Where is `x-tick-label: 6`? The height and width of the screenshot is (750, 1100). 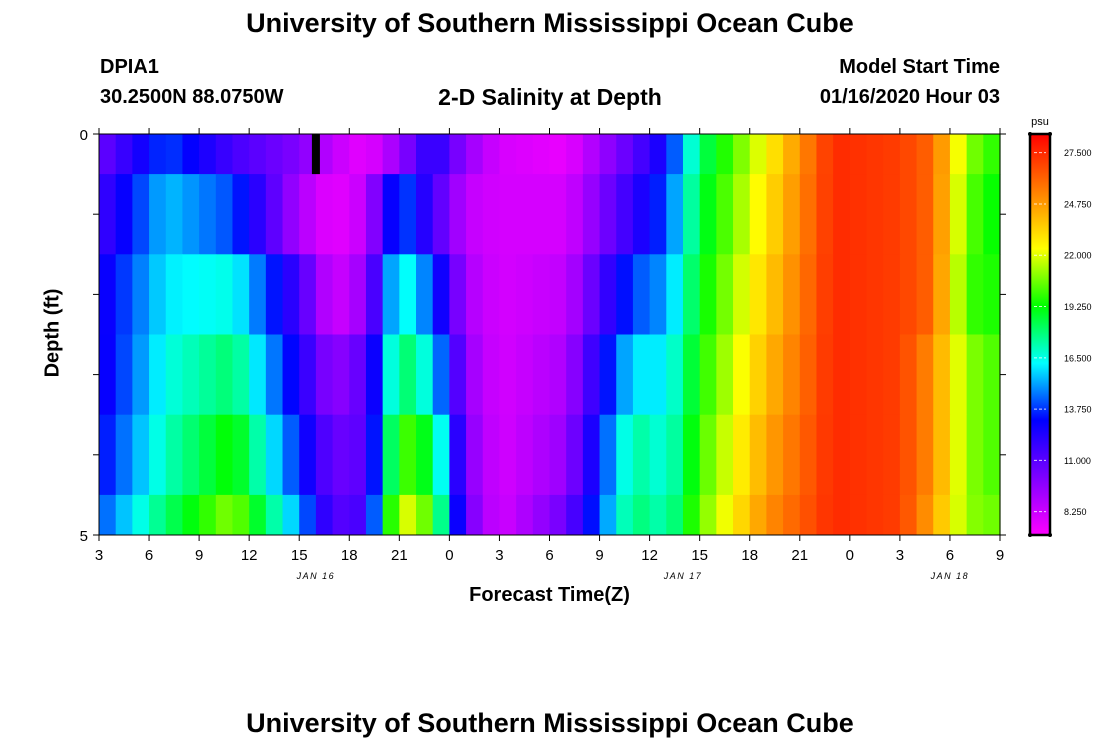
x-tick-label: 6 is located at coordinates (549, 555).